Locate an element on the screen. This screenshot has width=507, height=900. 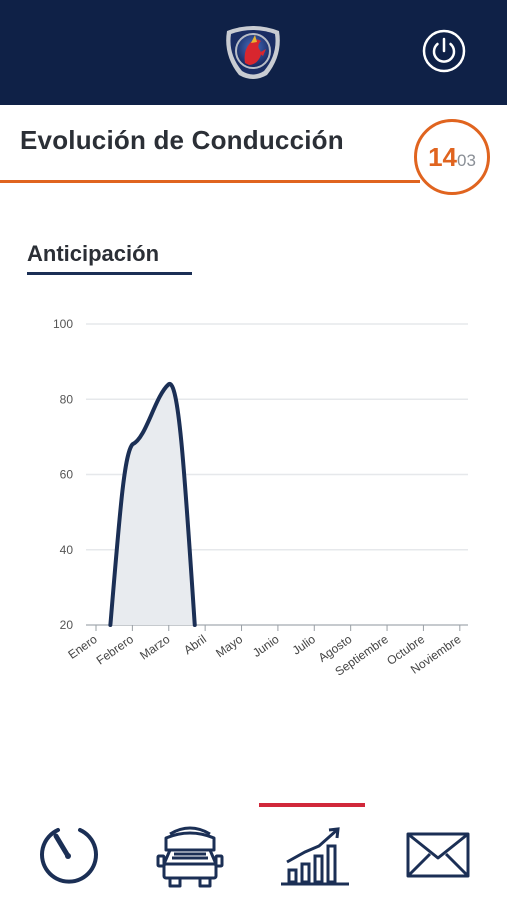
x-tick-label: Febrero is located at coordinates (115, 650).